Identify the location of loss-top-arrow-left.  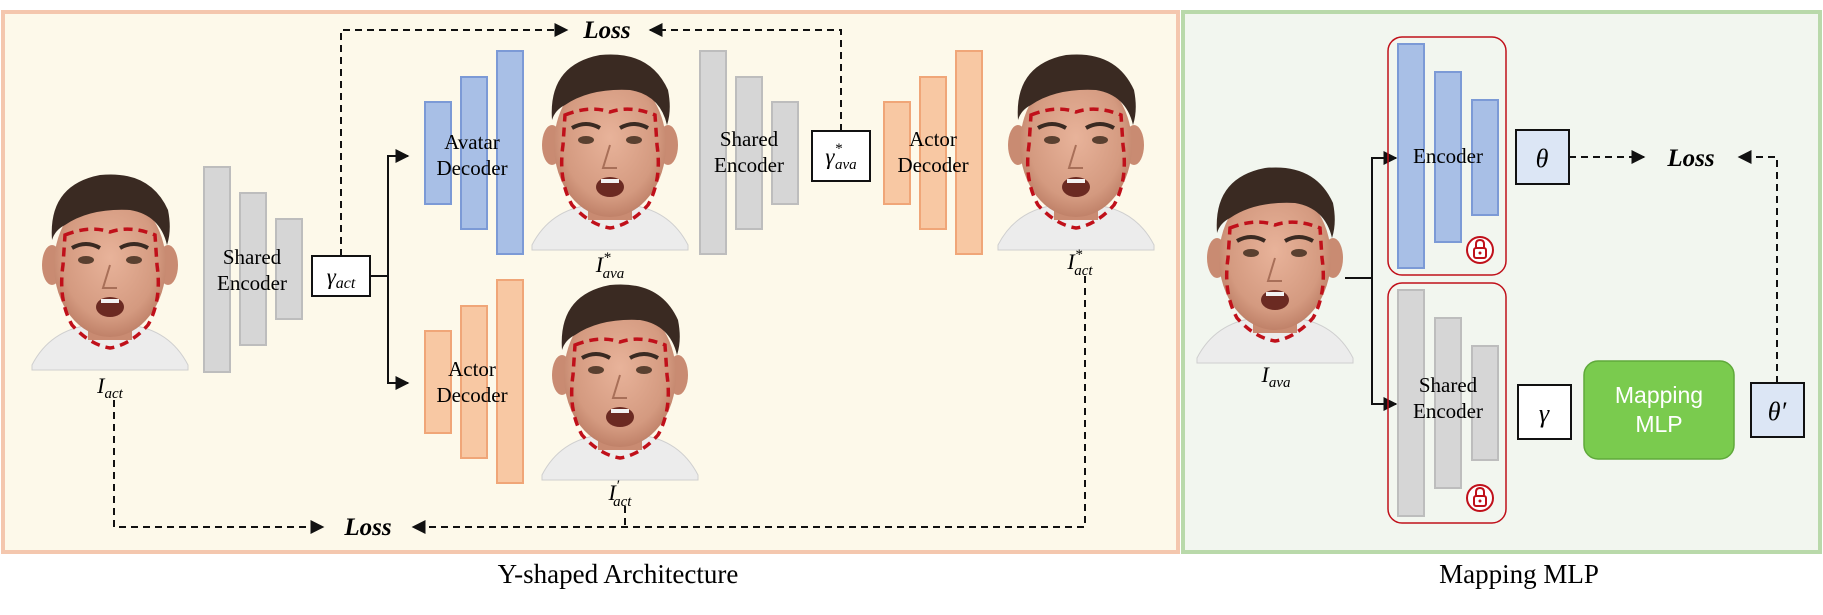
(454, 139).